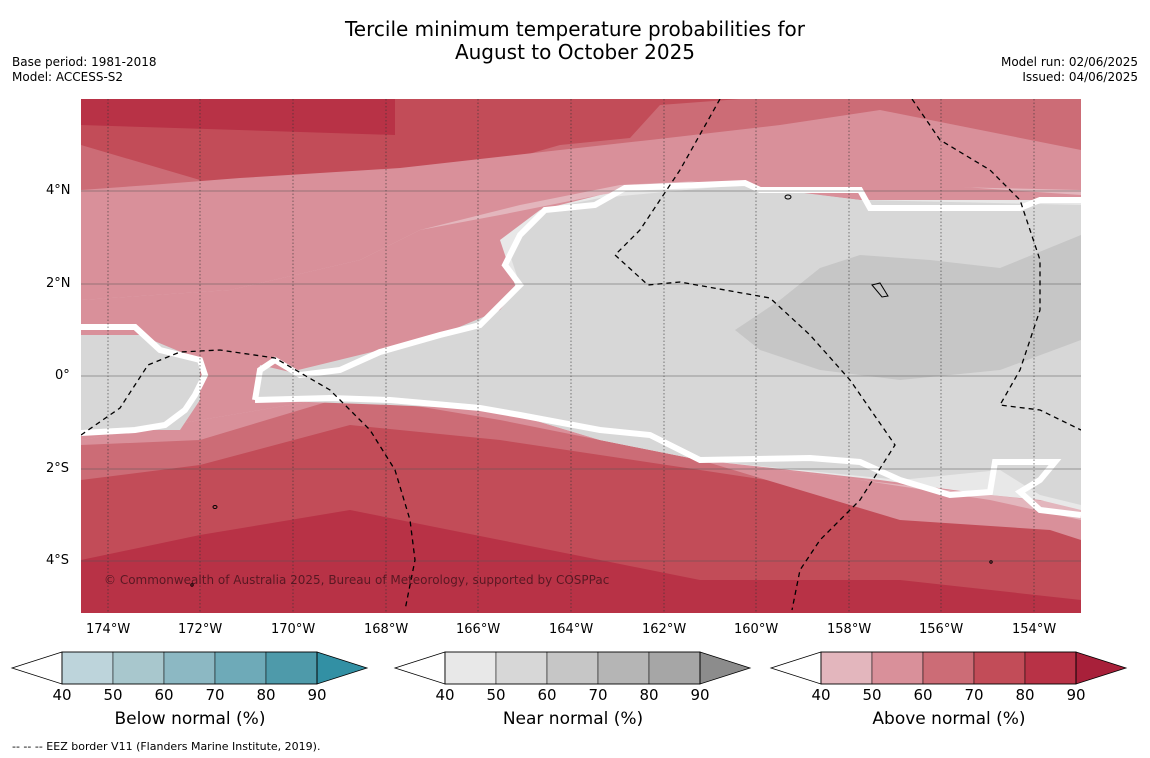 The width and height of the screenshot is (1150, 758). What do you see at coordinates (62, 375) in the screenshot?
I see `lat-label: 0°` at bounding box center [62, 375].